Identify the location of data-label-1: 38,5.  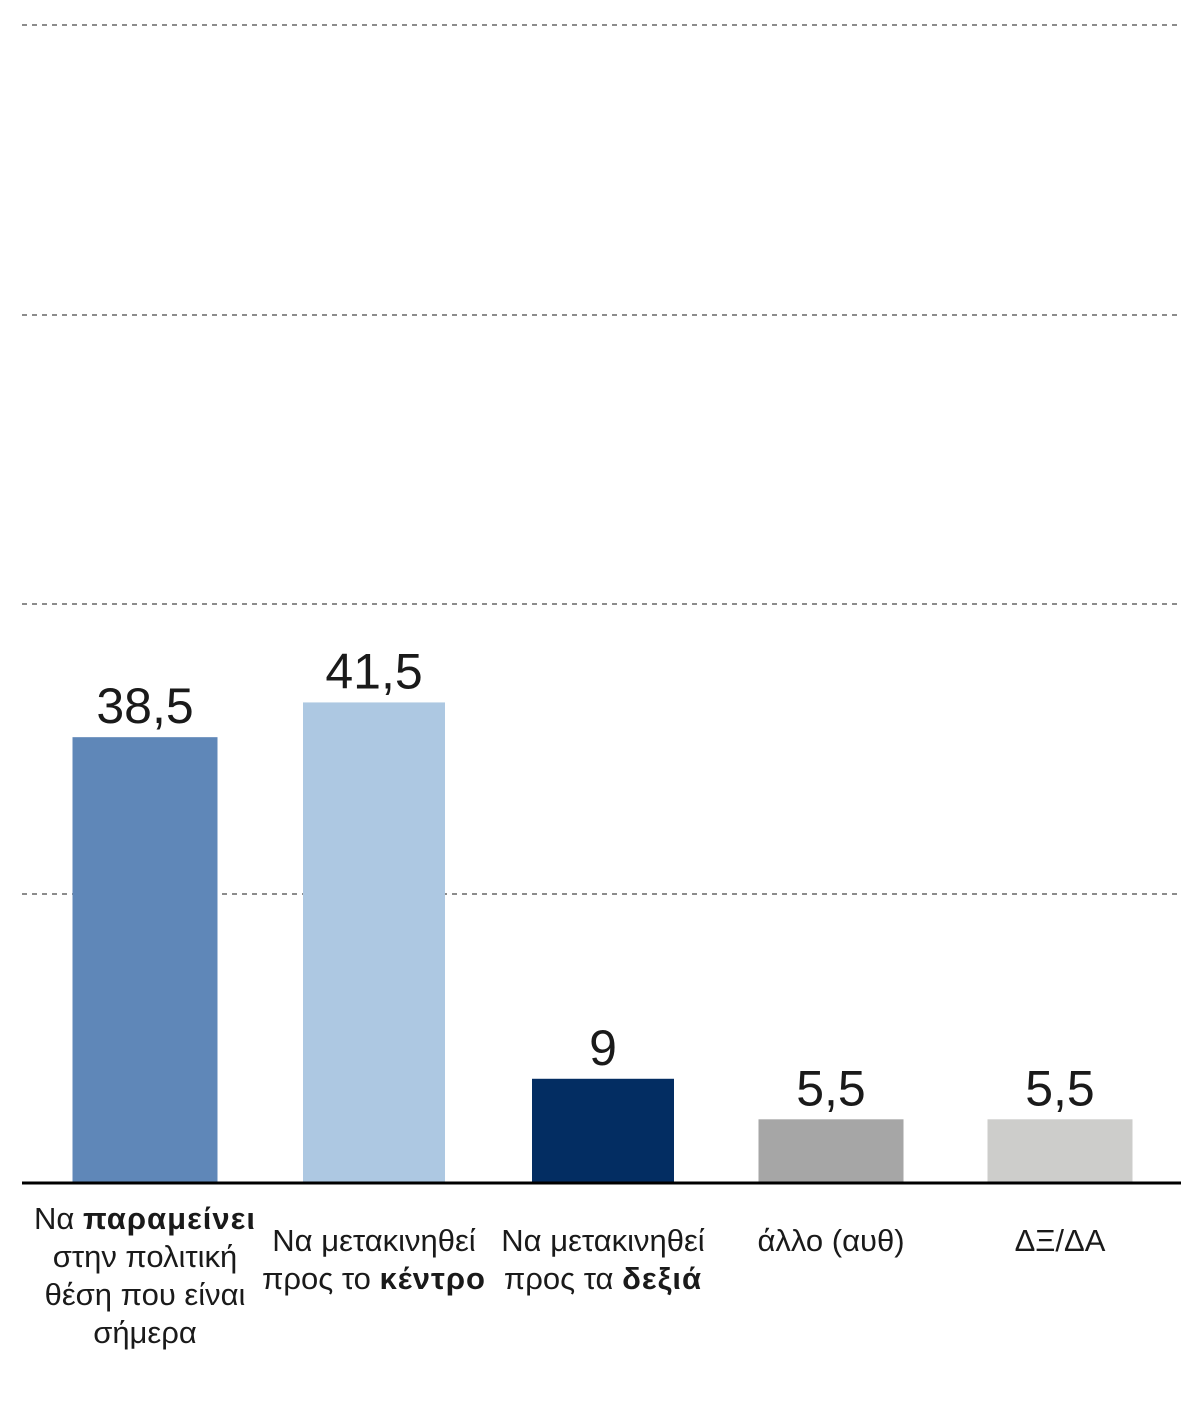
(144, 706).